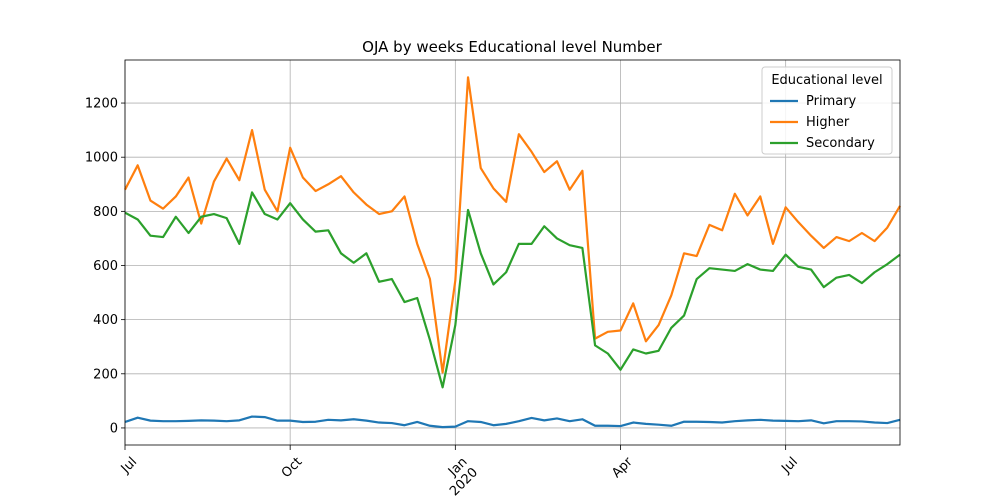 Image resolution: width=1000 pixels, height=500 pixels. I want to click on y-tick-label: 200, so click(105, 374).